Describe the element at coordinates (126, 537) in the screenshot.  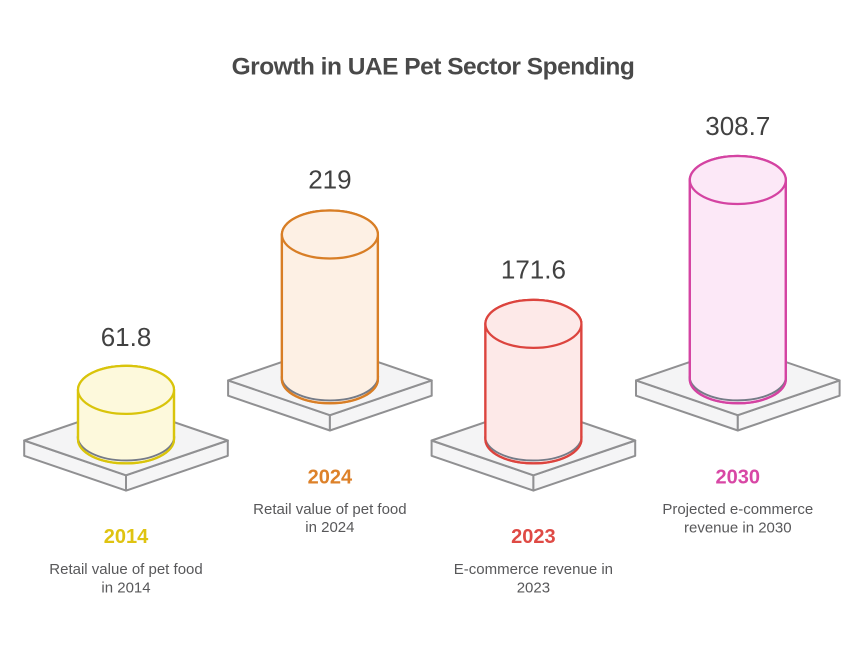
I see `svg-text: 2014` at that location.